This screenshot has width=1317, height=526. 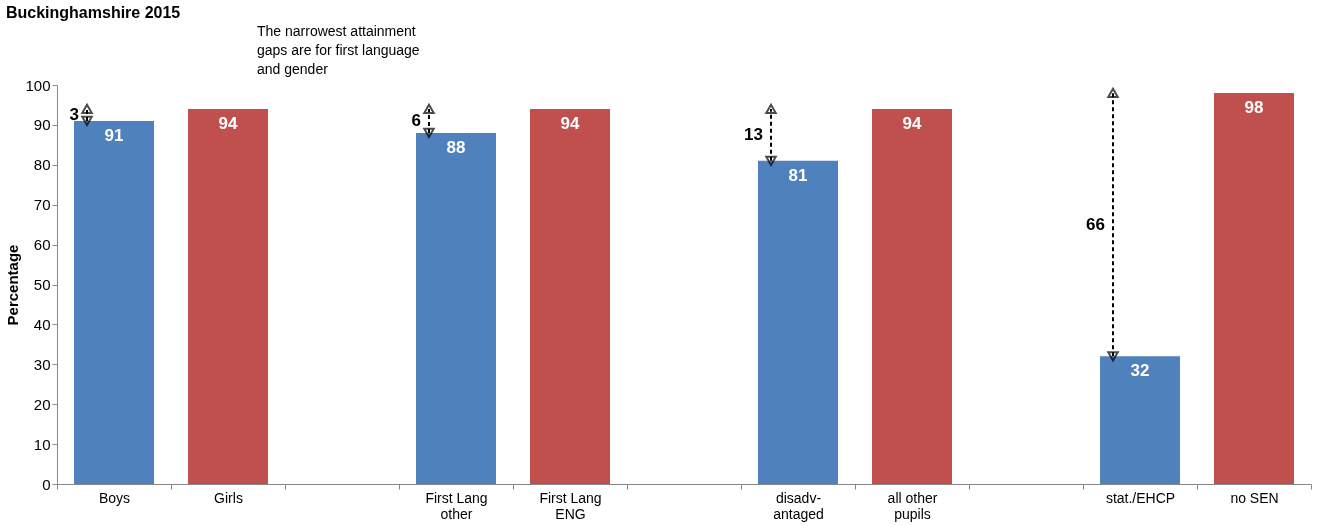 I want to click on x-tick-label: all other pupils, so click(x=912, y=505).